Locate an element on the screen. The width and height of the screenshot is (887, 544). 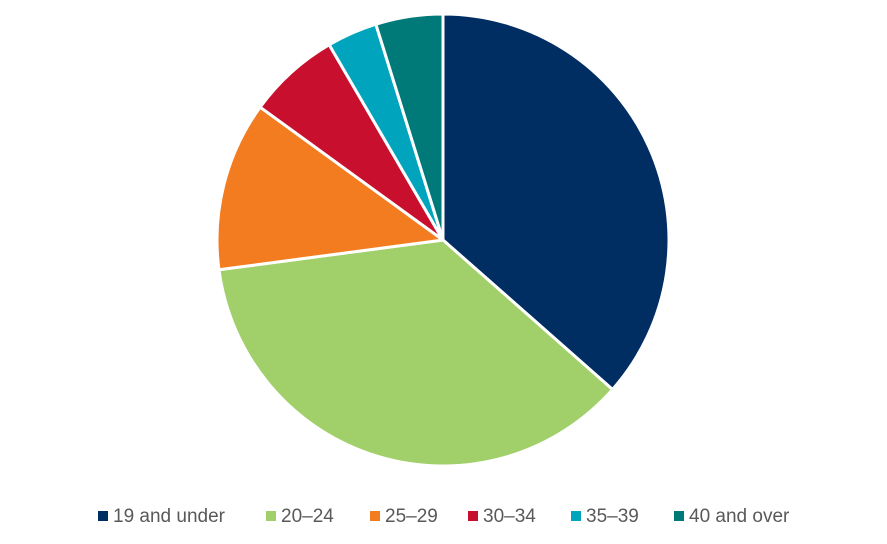
legend-label: 40 and over is located at coordinates (739, 516).